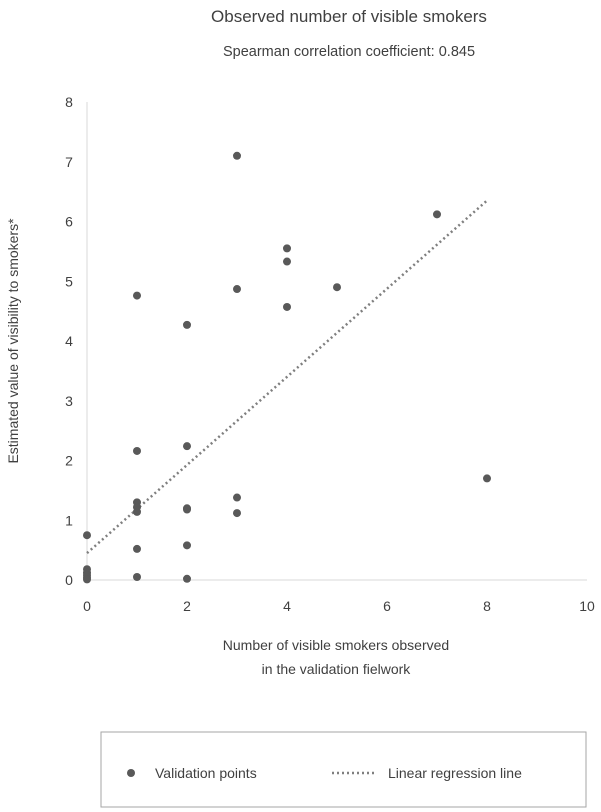 The height and width of the screenshot is (812, 601). What do you see at coordinates (336, 645) in the screenshot?
I see `x-axis-title-line-1: Number of visible smokers observed` at bounding box center [336, 645].